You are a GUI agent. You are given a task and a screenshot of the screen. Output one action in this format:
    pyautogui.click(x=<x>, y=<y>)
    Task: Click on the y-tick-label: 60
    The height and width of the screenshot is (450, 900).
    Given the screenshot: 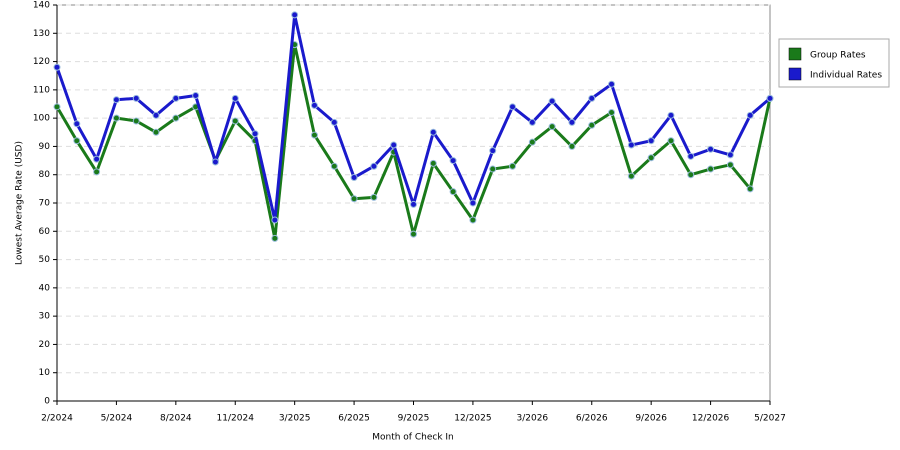 What is the action you would take?
    pyautogui.click(x=45, y=232)
    